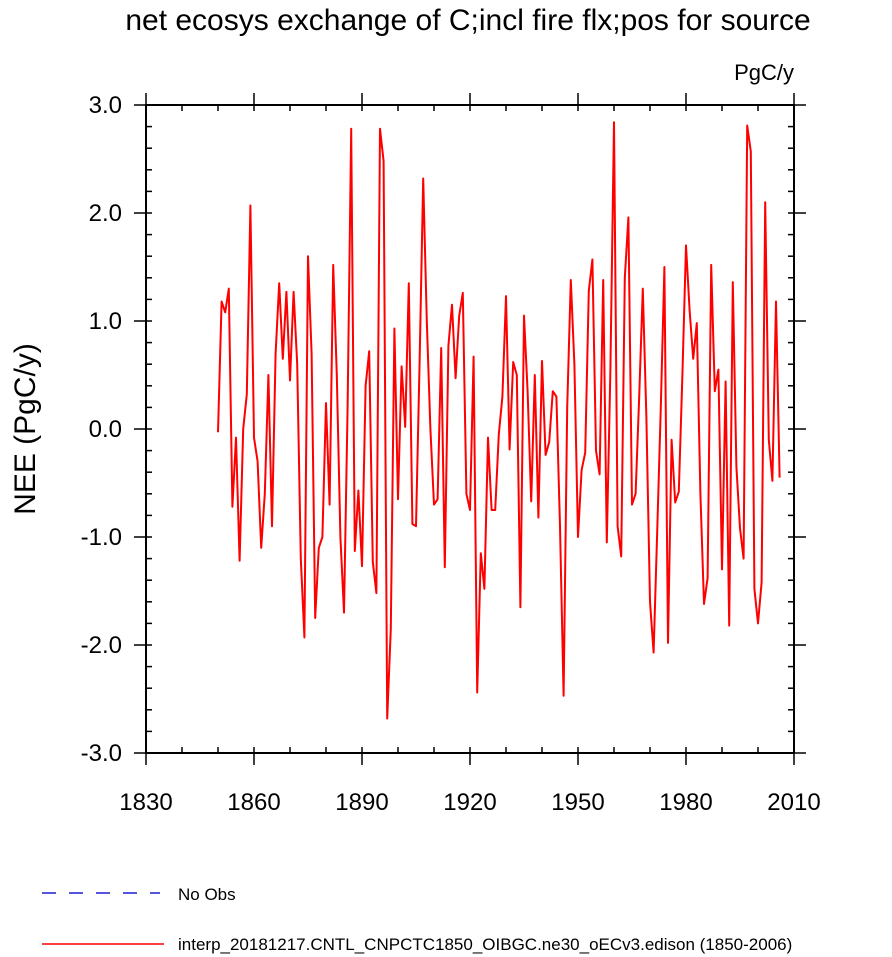  Describe the element at coordinates (207, 894) in the screenshot. I see `legend-label-no-obs: No Obs` at that location.